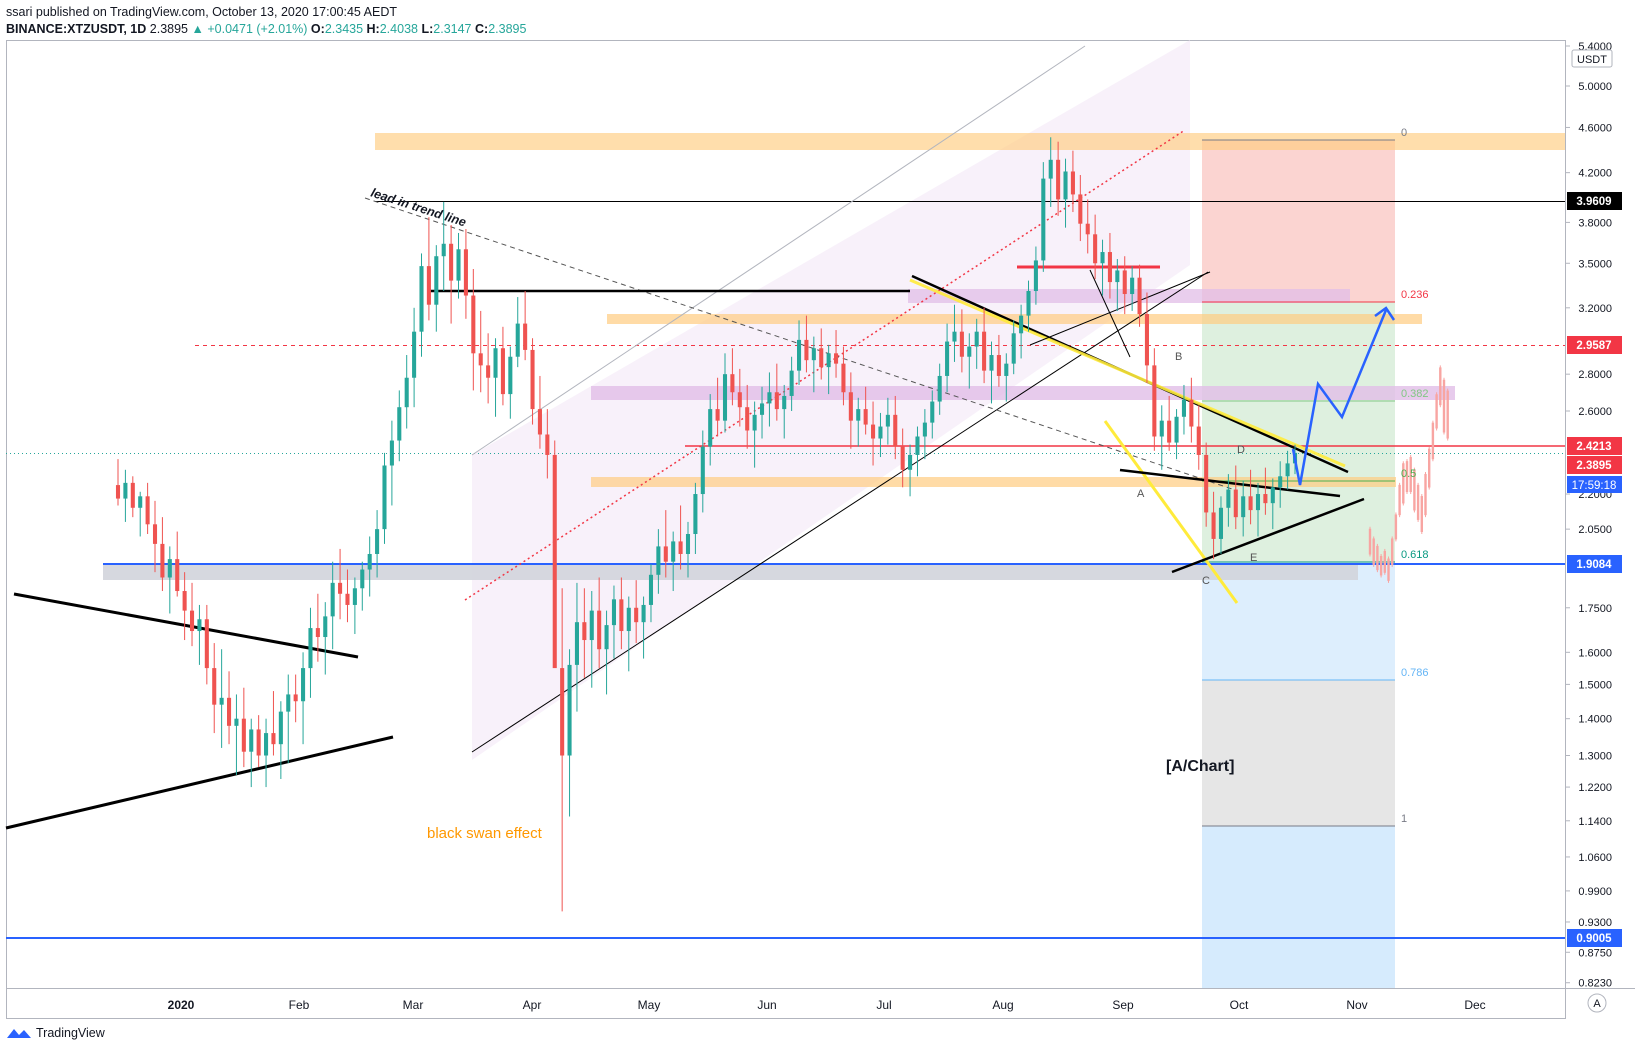 The image size is (1635, 1054). I want to click on sep-channel-line, so click(1120, 308).